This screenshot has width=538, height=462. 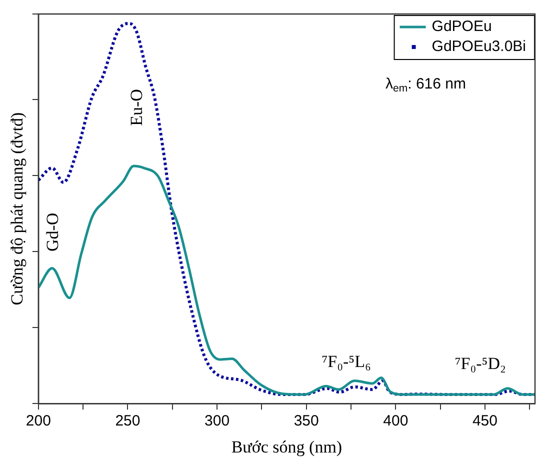 I want to click on annotation: Eu-O, so click(x=136, y=107).